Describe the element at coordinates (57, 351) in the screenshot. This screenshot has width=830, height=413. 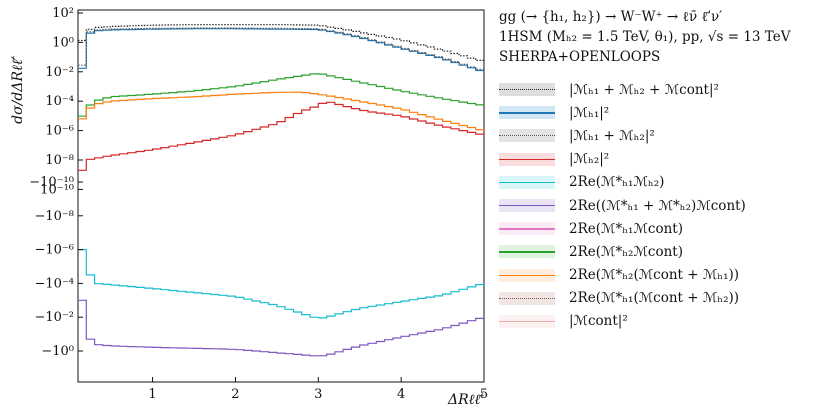
I see `y-tick-label: −10⁰` at that location.